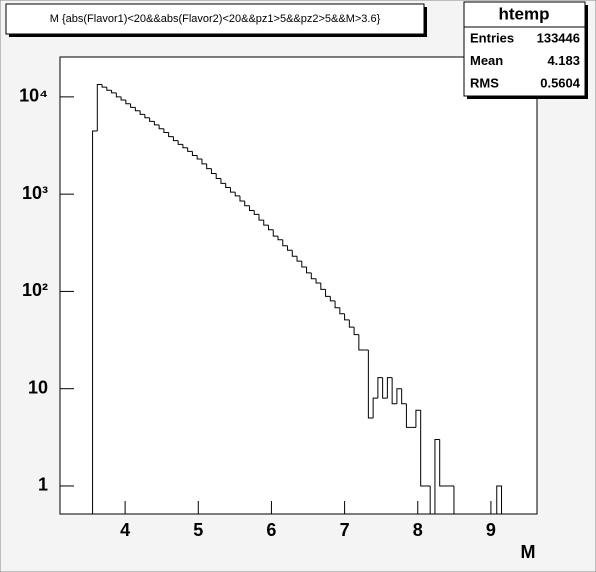 The image size is (596, 572). Describe the element at coordinates (35, 290) in the screenshot. I see `y-tick-label: 10²` at that location.